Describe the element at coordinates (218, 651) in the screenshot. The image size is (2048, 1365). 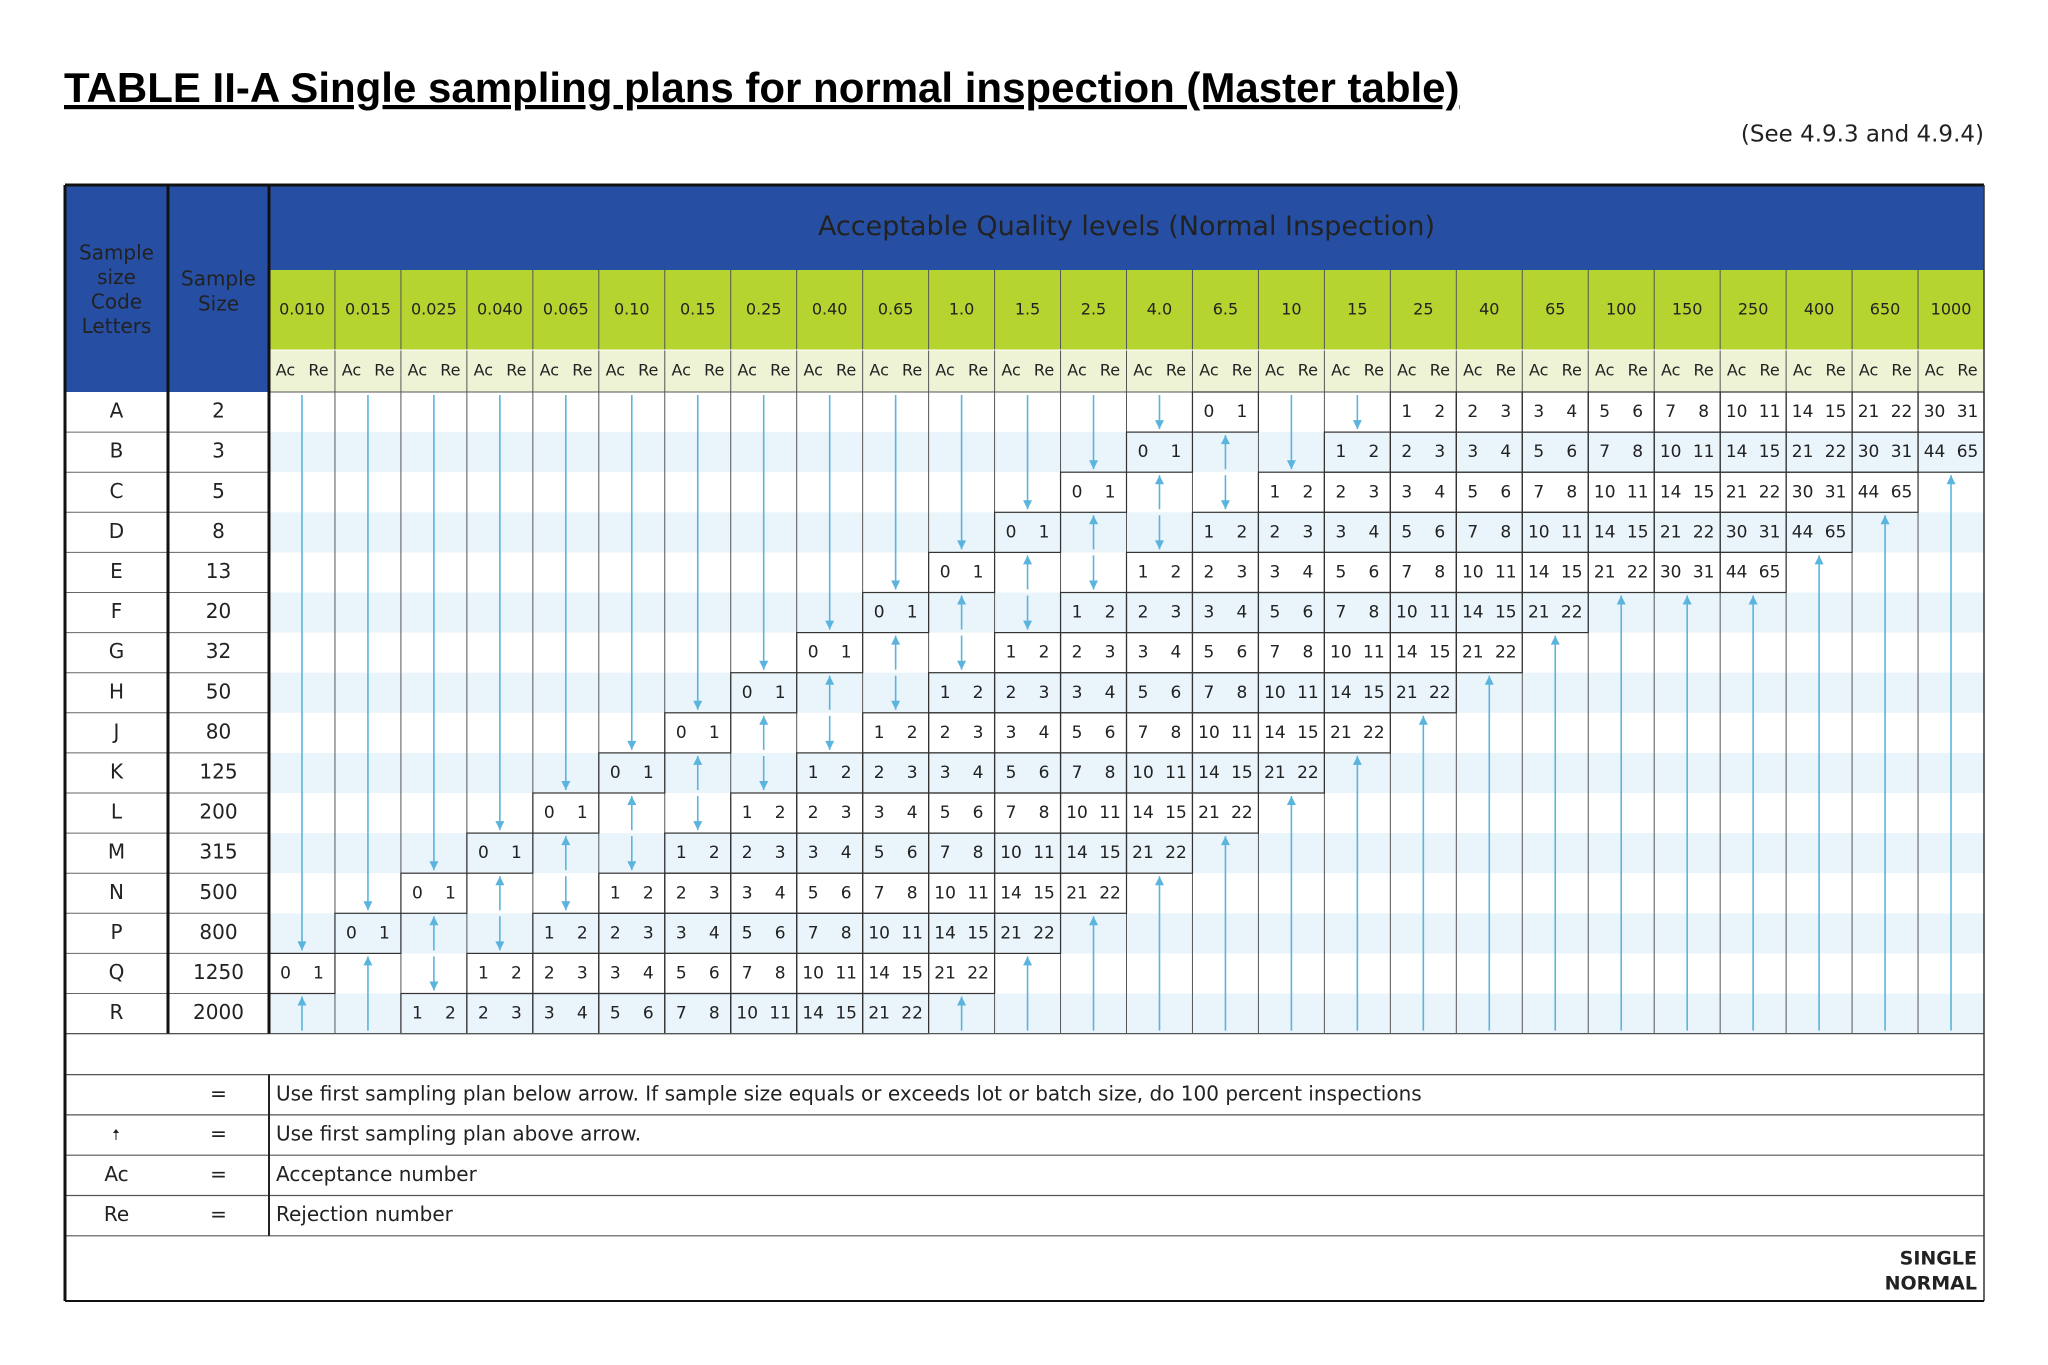
I see `sample-size: 32` at that location.